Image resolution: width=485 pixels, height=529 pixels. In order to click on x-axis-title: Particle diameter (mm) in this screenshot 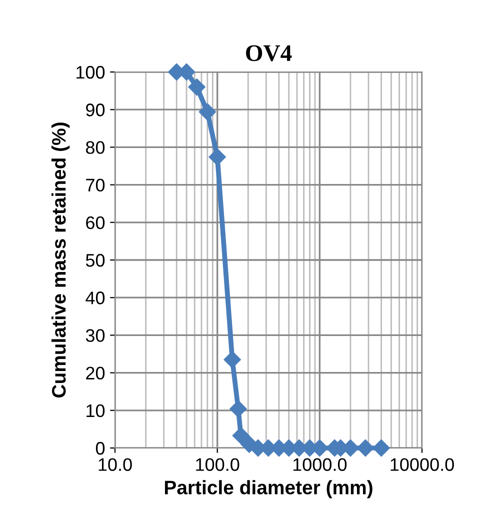, I will do `click(268, 489)`.